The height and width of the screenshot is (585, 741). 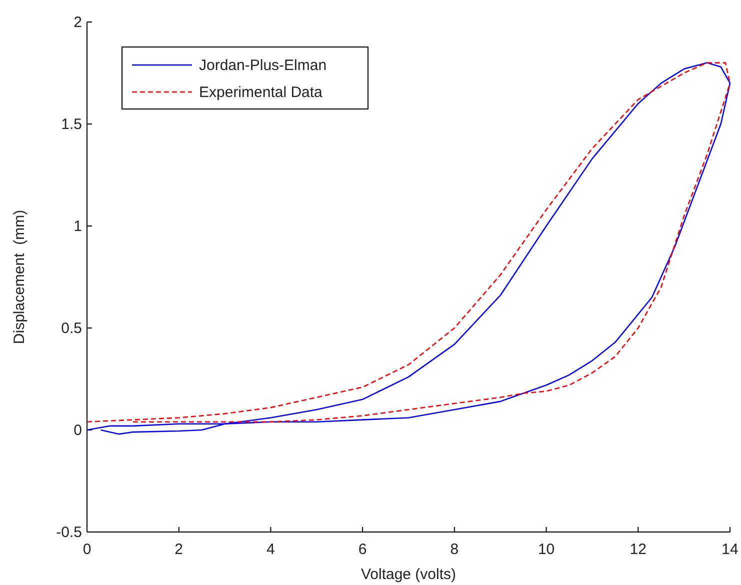 I want to click on x-tick-label: 8, so click(x=454, y=549).